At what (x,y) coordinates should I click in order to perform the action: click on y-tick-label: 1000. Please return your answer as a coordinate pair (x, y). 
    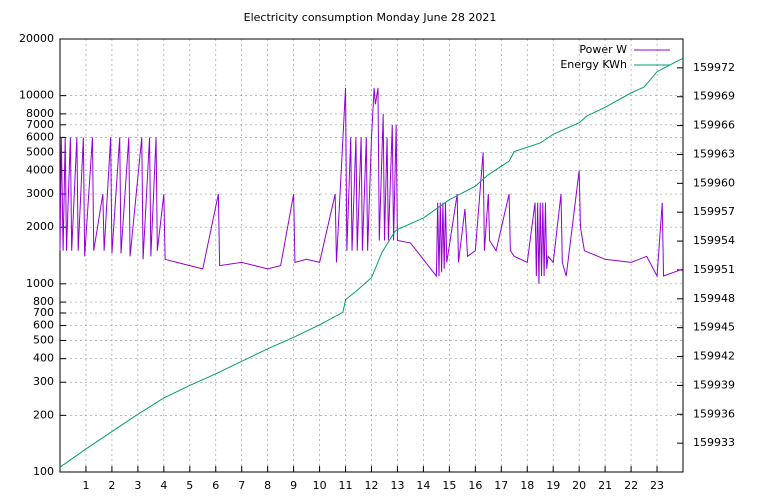
    Looking at the image, I should click on (40, 283).